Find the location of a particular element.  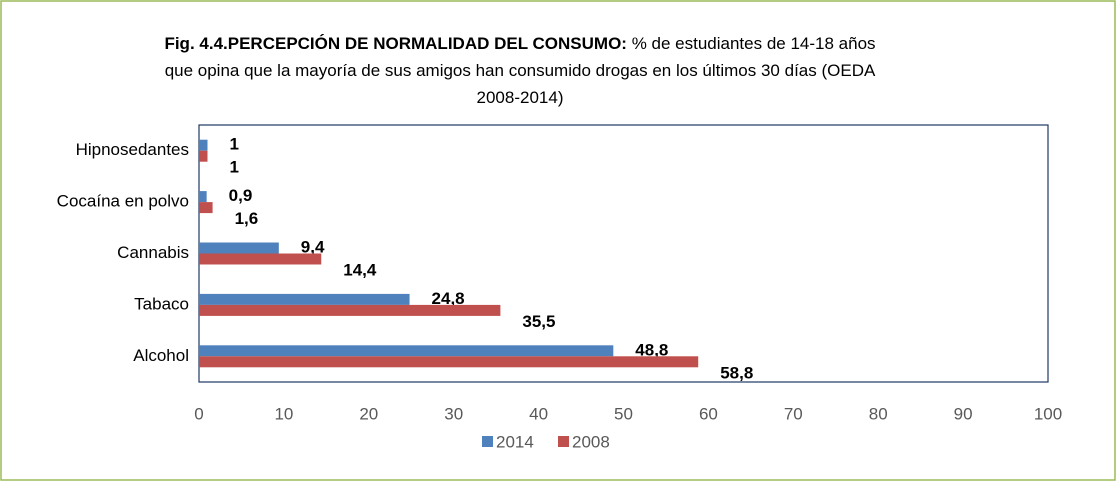

value-label: 1,6 is located at coordinates (247, 218).